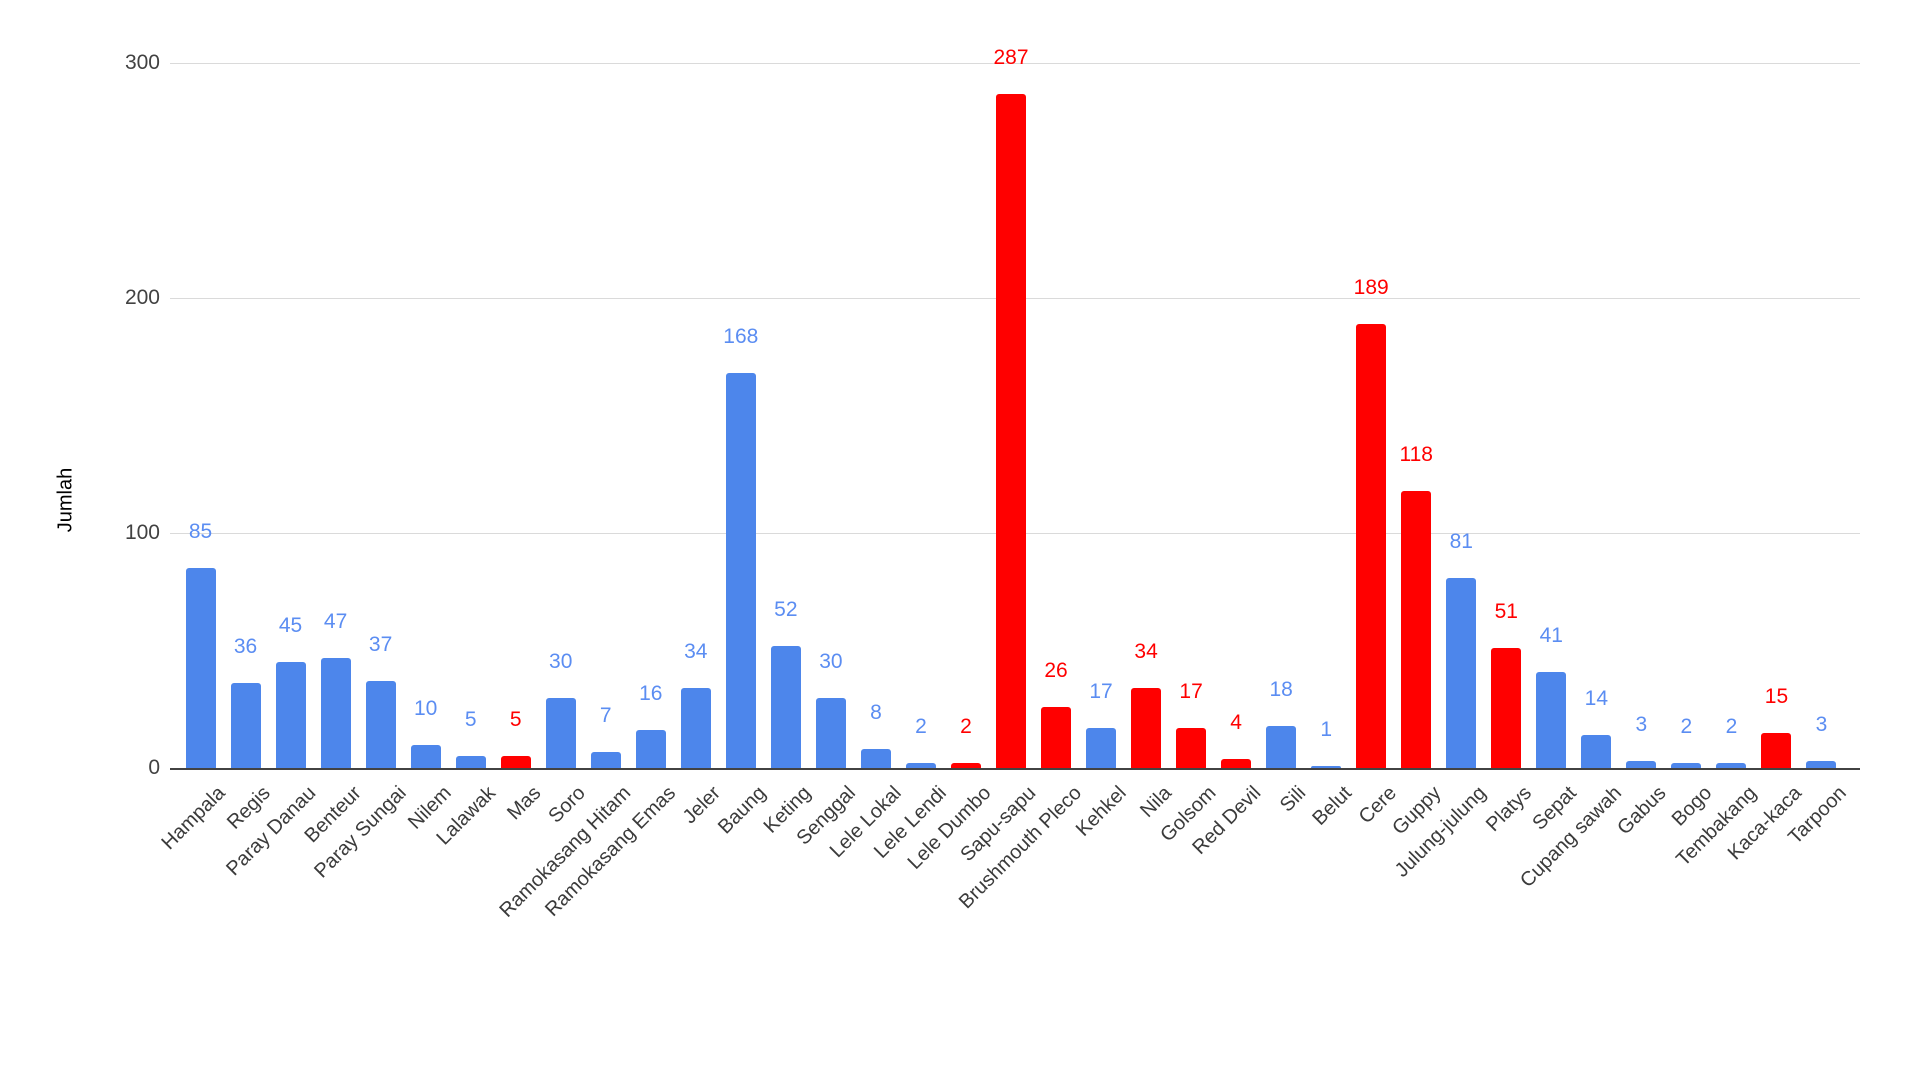  I want to click on bar-value-label: 4, so click(1236, 722).